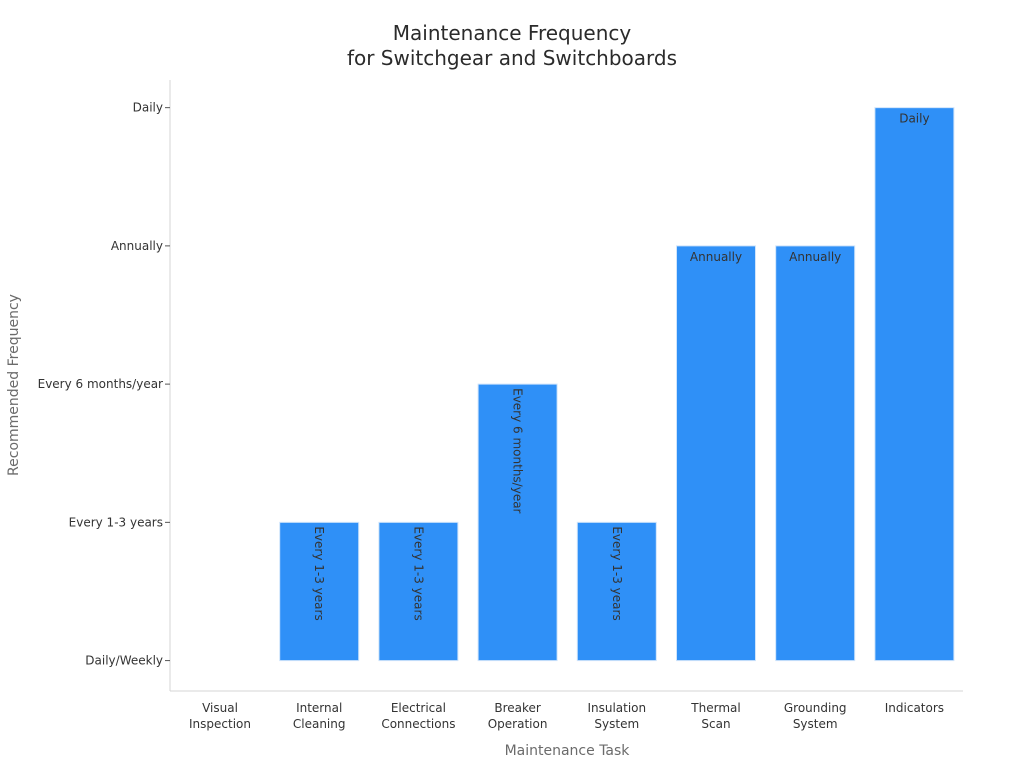 The width and height of the screenshot is (1024, 768). What do you see at coordinates (220, 708) in the screenshot?
I see `x-tick-label: Visual` at bounding box center [220, 708].